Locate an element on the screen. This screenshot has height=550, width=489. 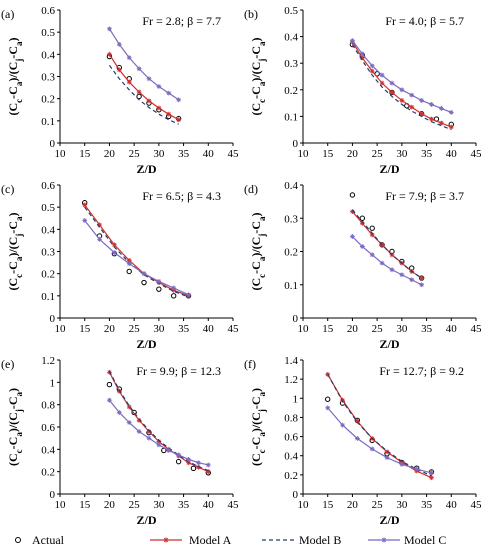
y-tick-label: 1.4 is located at coordinates (291, 361).